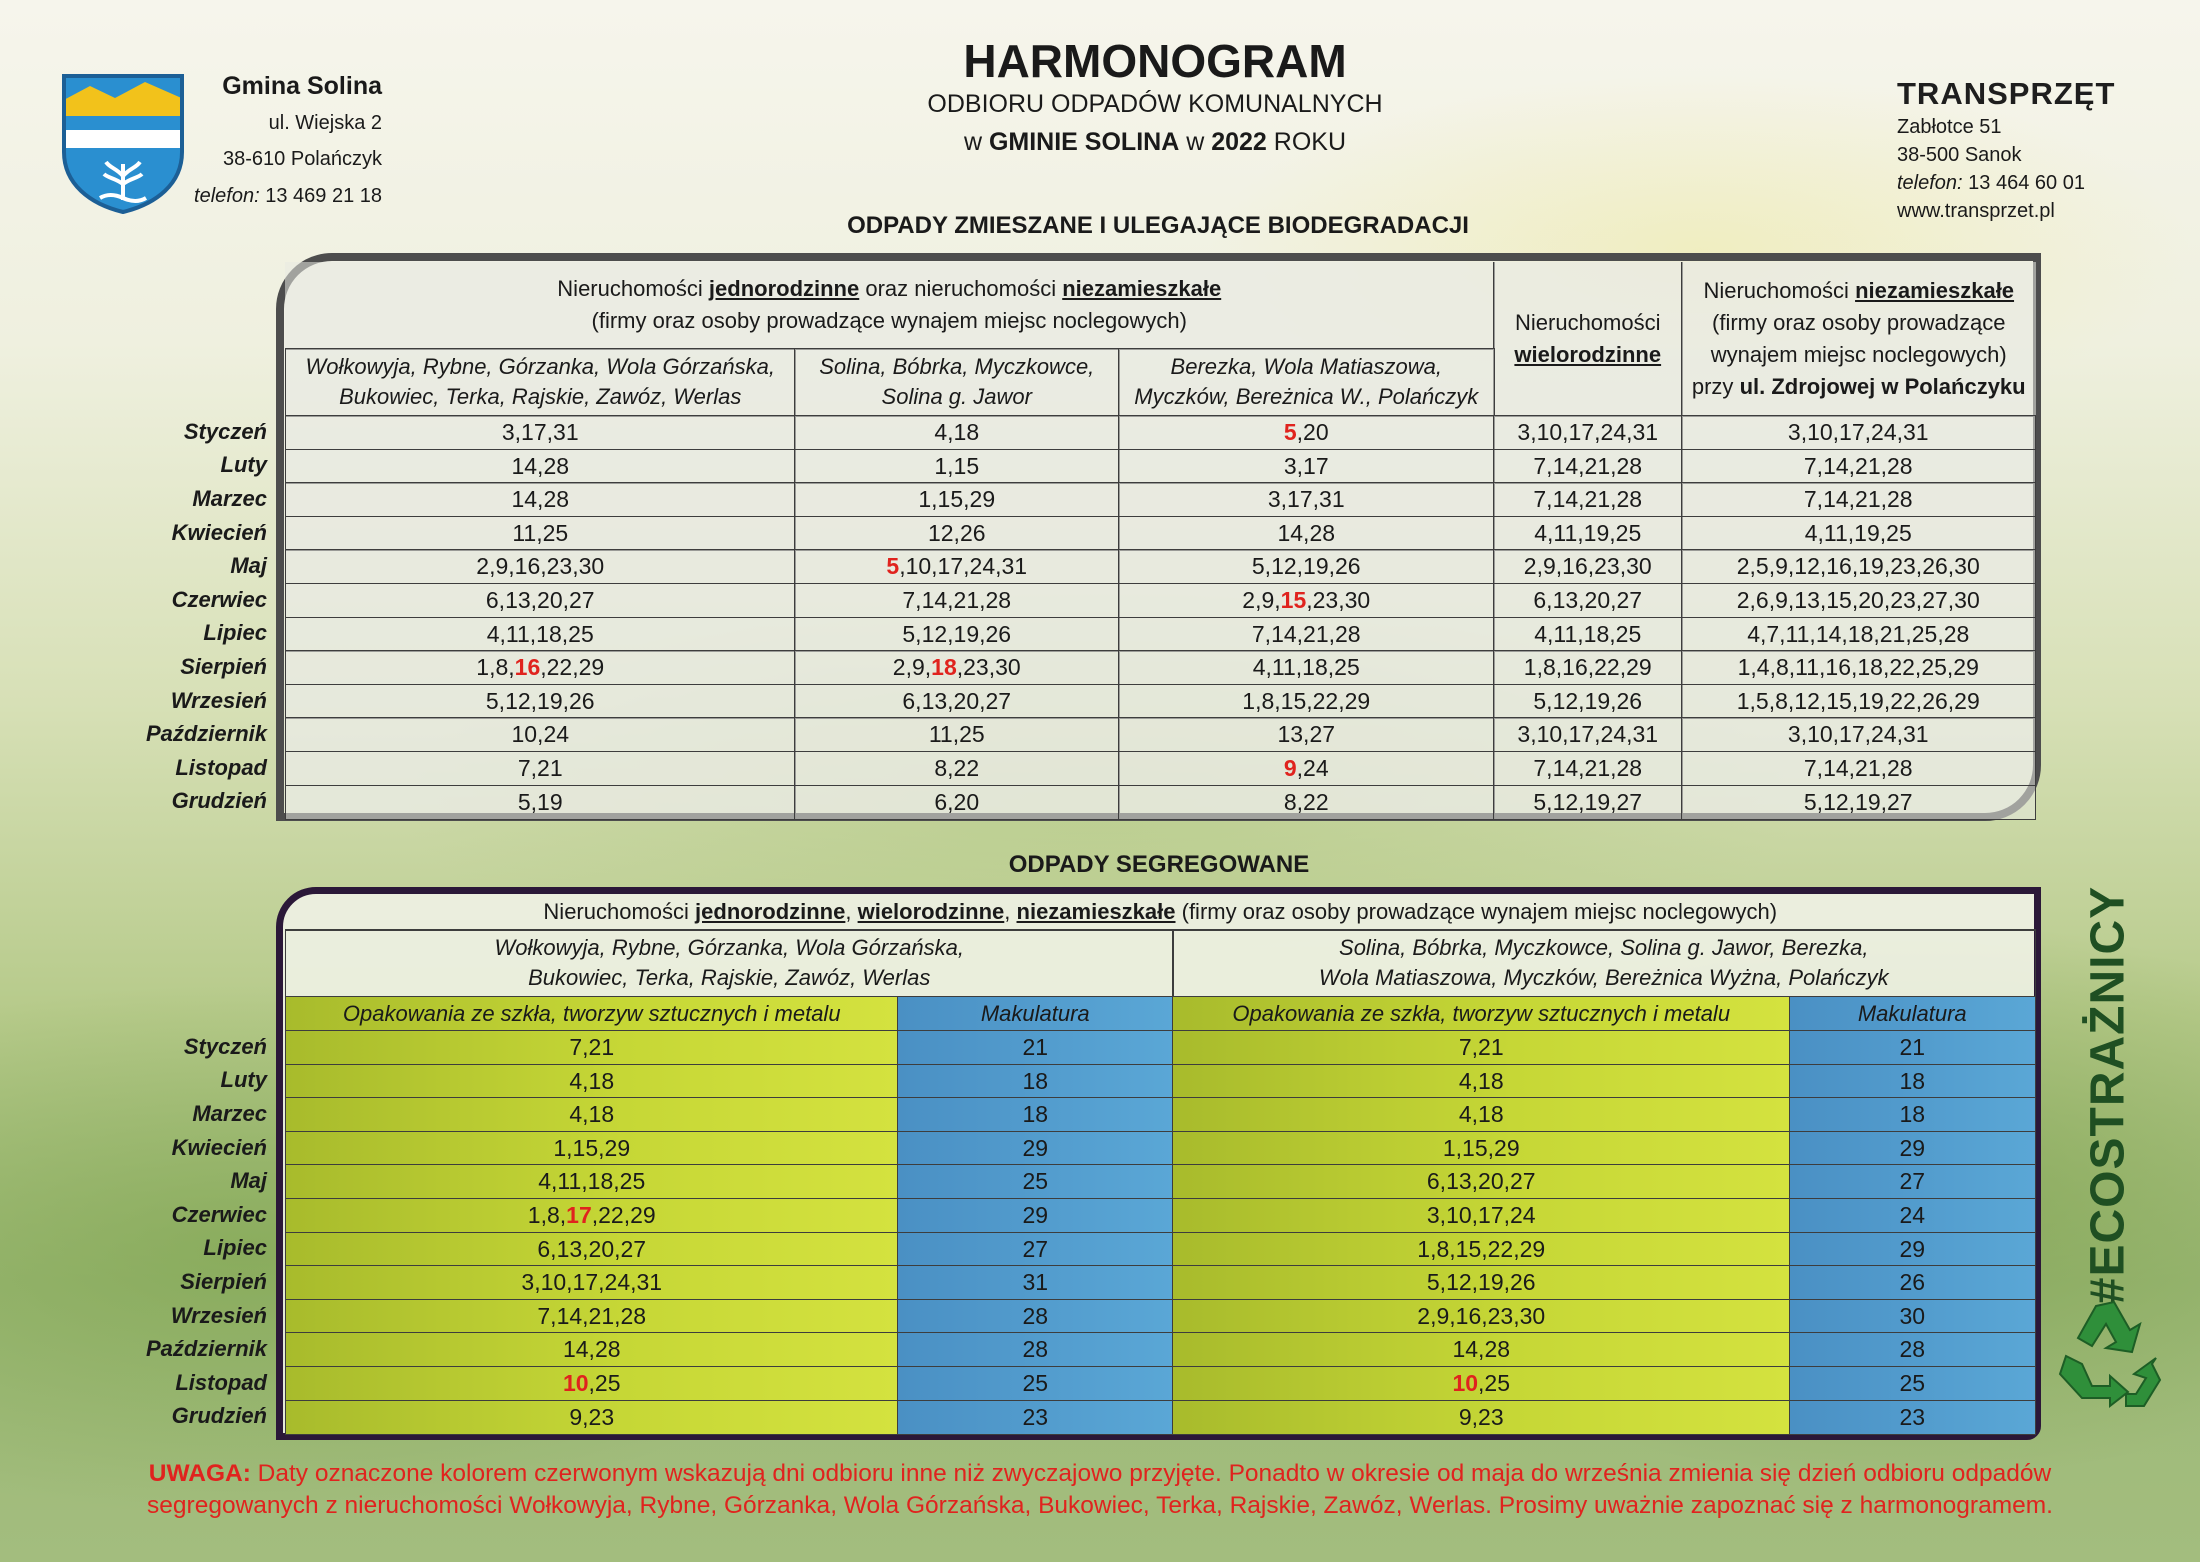  I want to click on date-cell-text: 1,15, so click(957, 465).